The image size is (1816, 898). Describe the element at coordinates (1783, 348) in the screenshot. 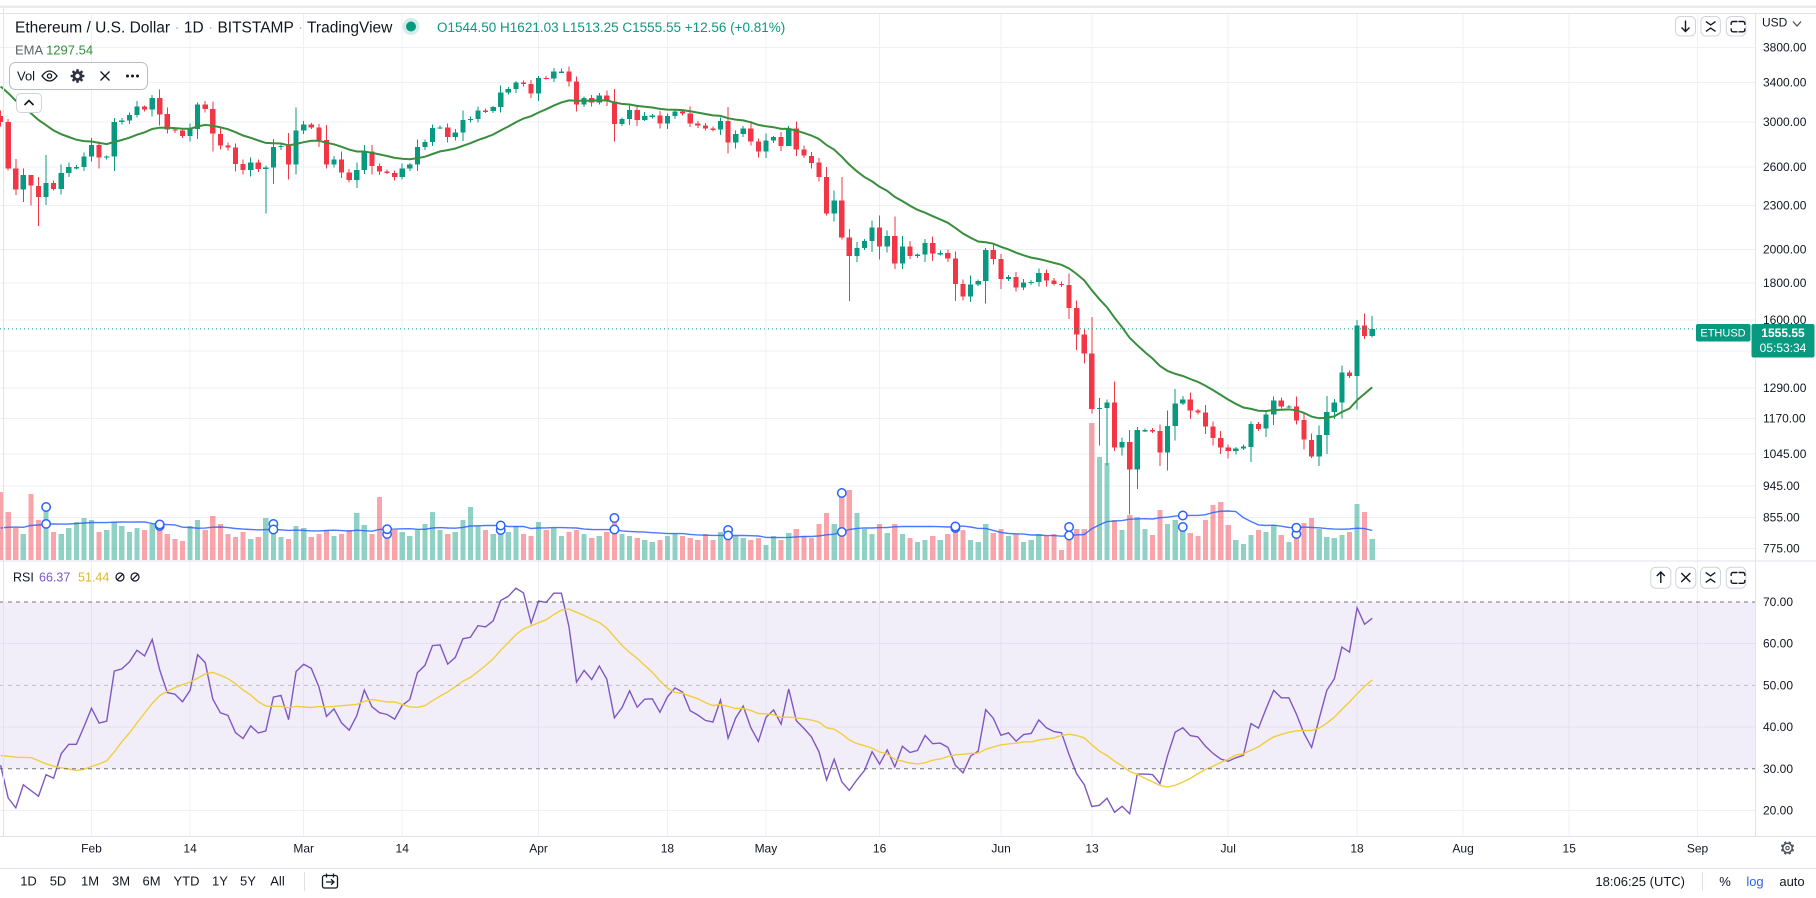

I see `svg-text: 05:53:34` at that location.